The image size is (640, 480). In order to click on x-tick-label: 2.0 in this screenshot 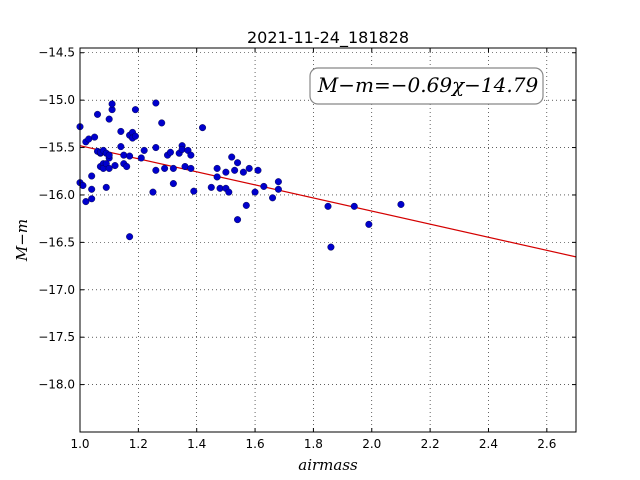, I will do `click(371, 444)`.